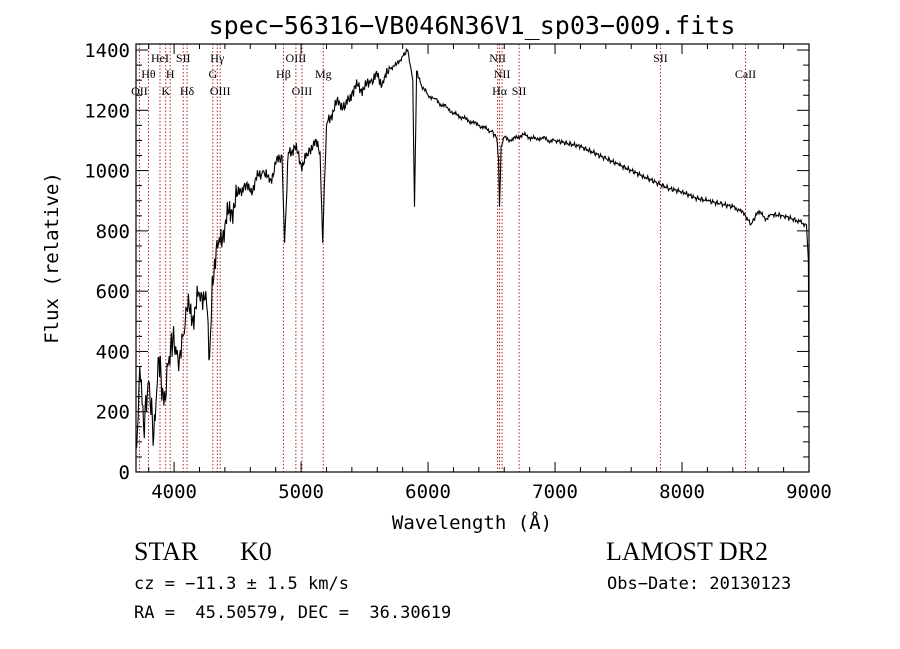  I want to click on y-tick-label: 400, so click(113, 352).